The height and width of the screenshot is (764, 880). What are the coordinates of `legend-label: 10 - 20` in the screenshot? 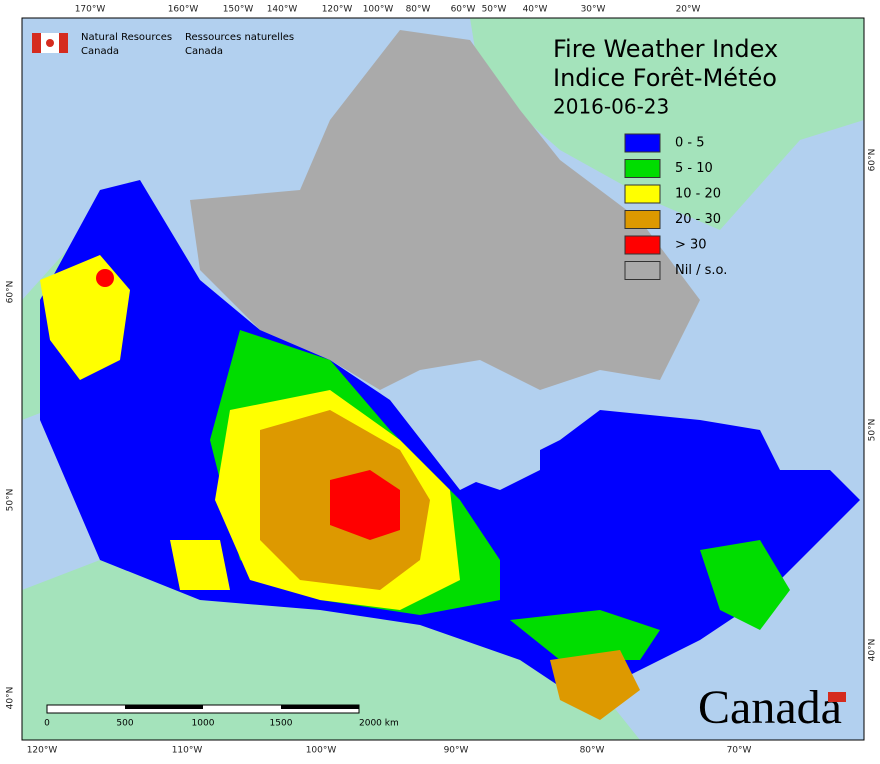 It's located at (698, 194).